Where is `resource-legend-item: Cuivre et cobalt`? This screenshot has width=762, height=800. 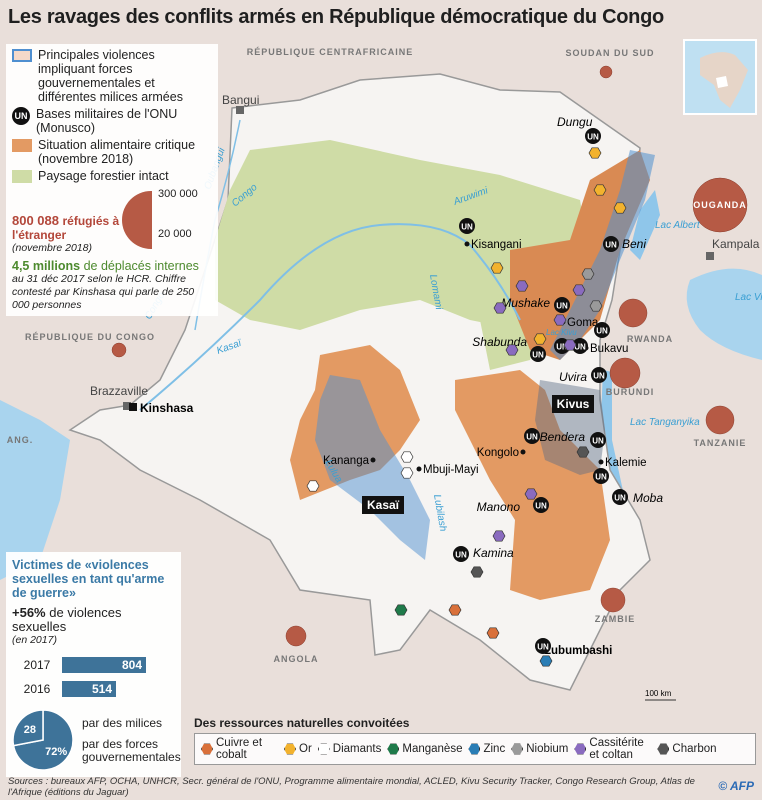 resource-legend-item: Cuivre et cobalt is located at coordinates (239, 749).